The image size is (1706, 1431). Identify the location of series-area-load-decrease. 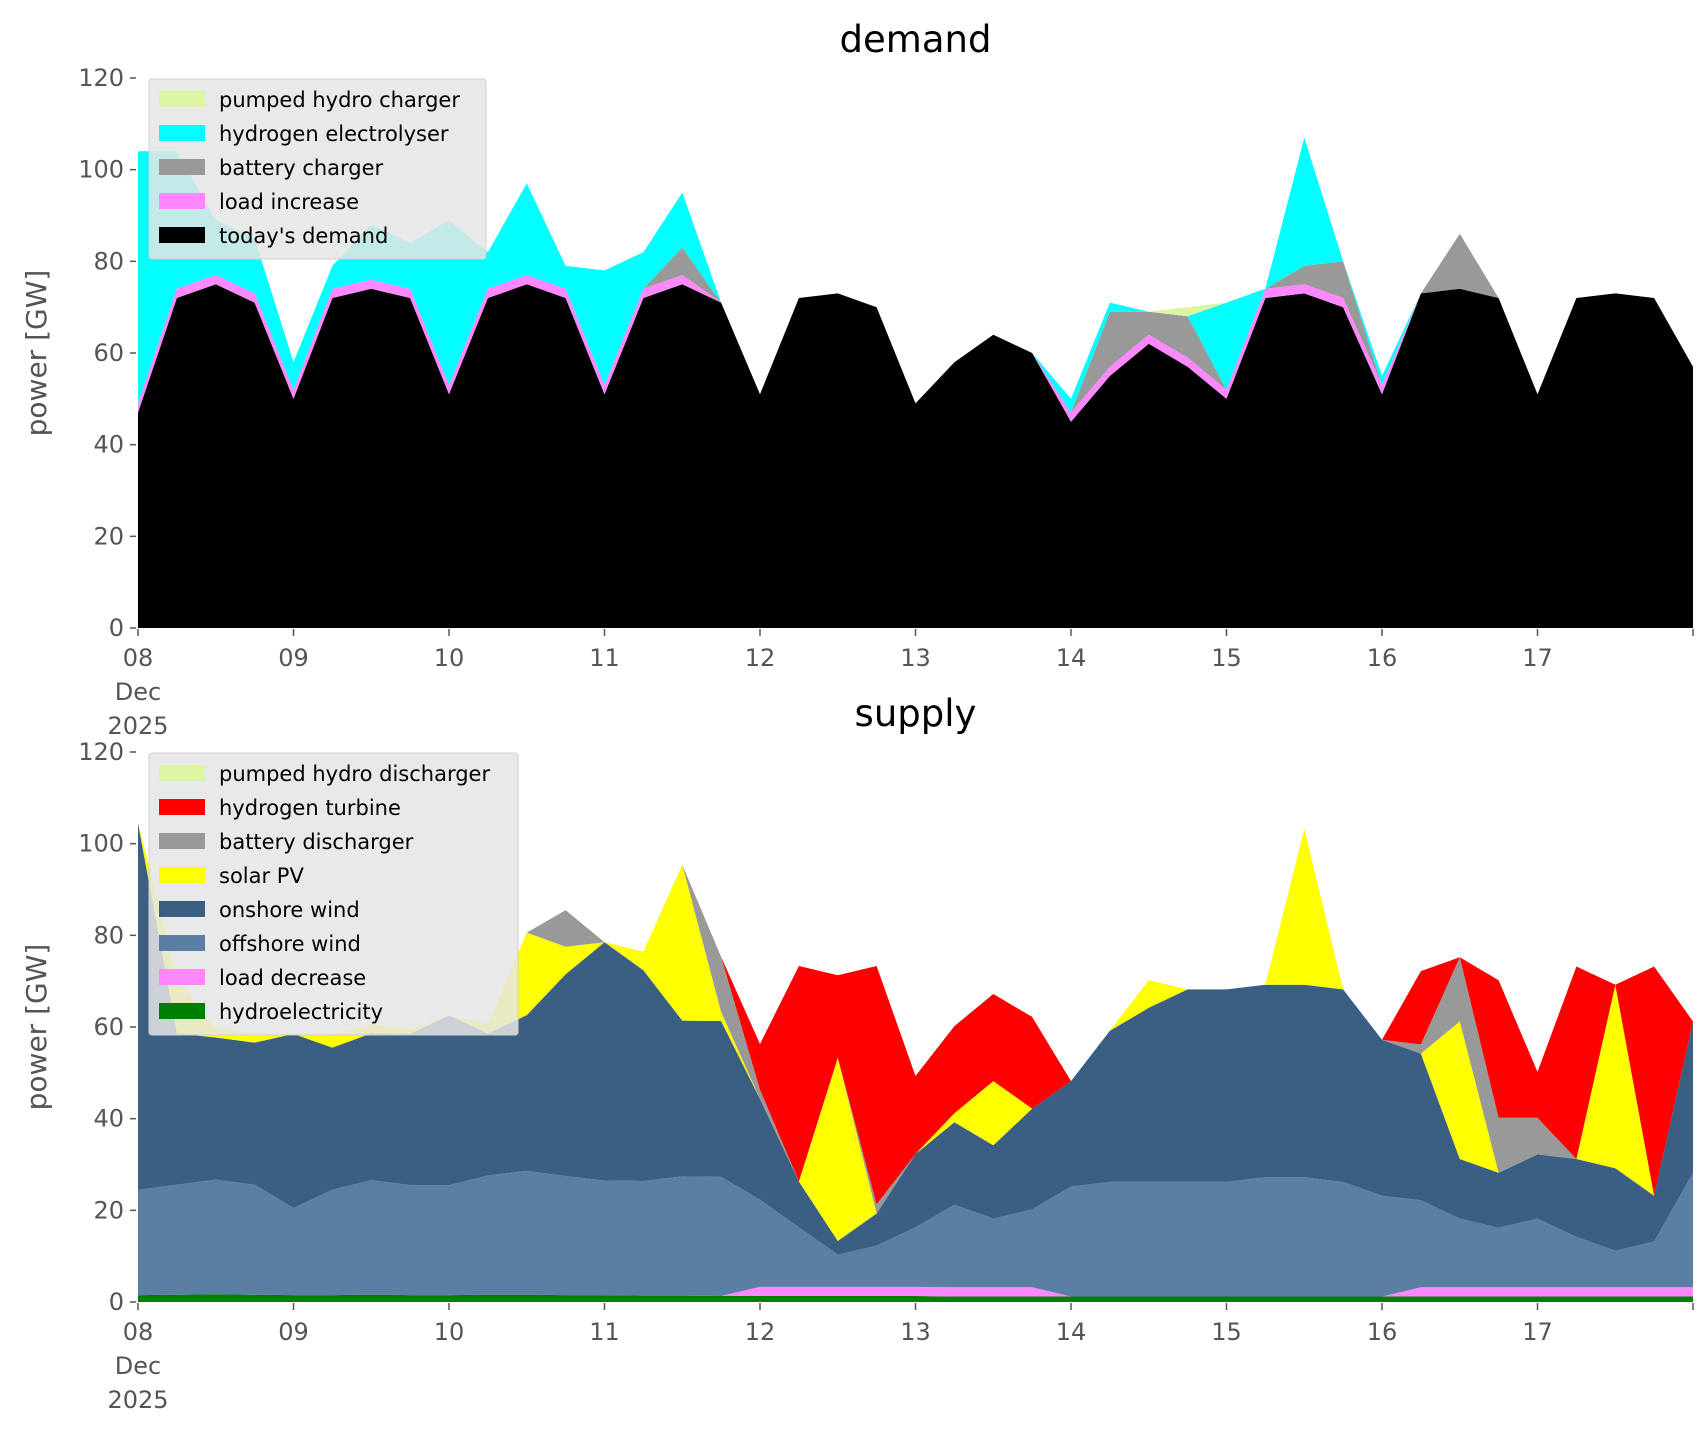
(915, 1291).